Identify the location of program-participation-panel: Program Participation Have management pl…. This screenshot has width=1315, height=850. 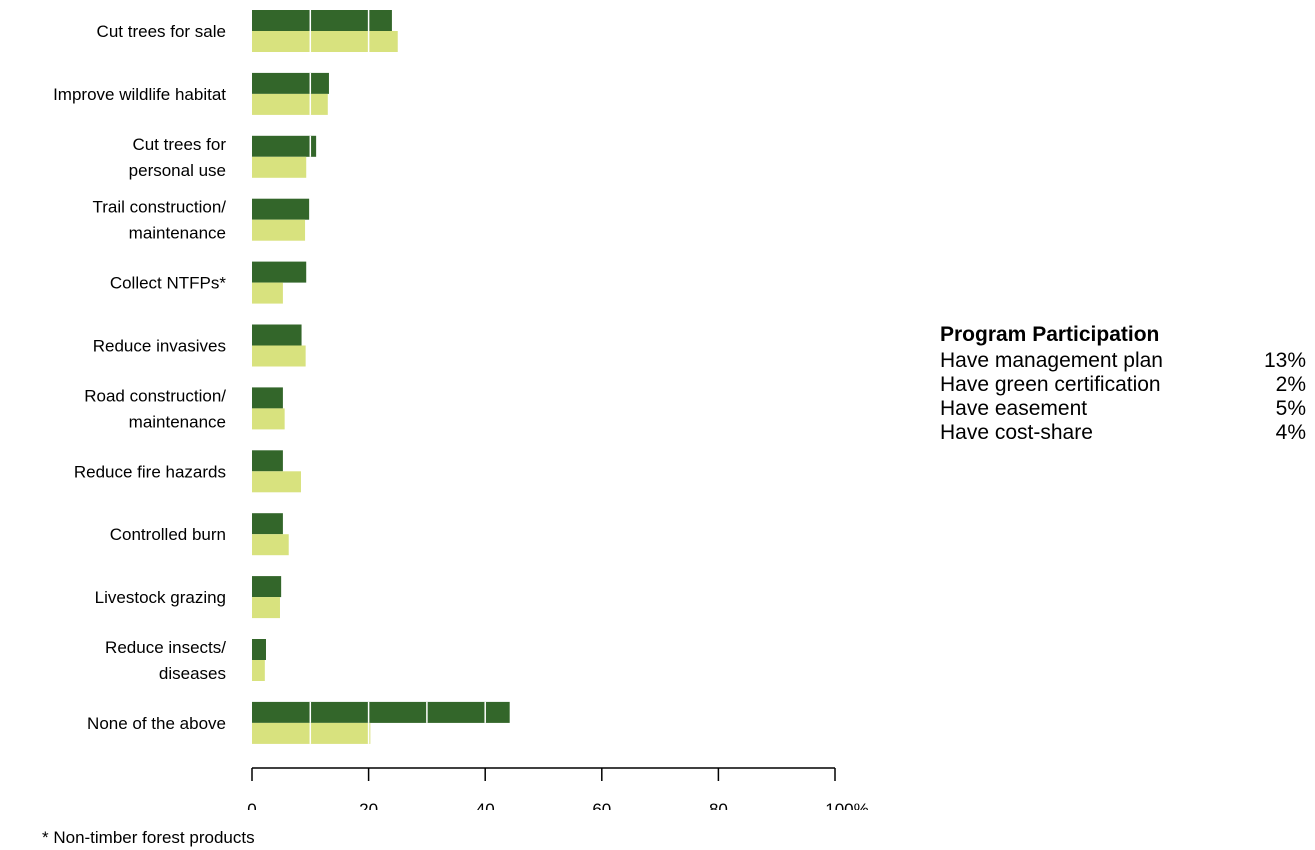
(1123, 382).